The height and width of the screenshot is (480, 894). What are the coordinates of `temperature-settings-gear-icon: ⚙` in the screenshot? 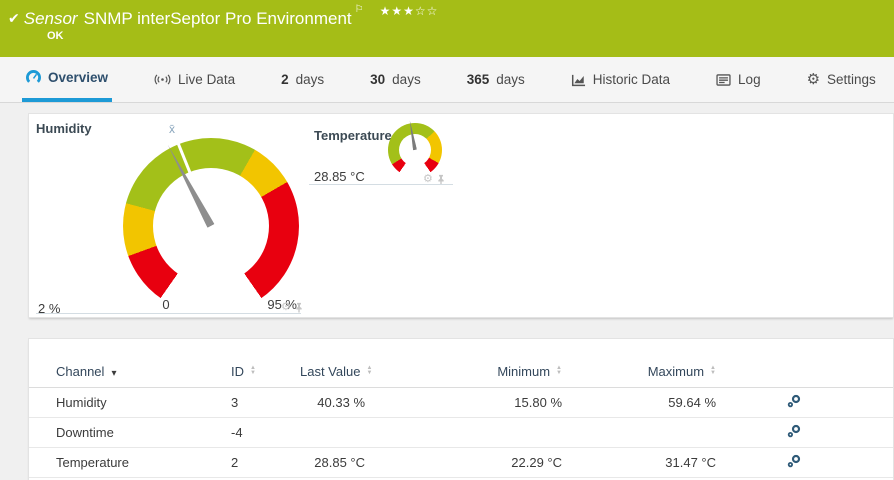 It's located at (428, 179).